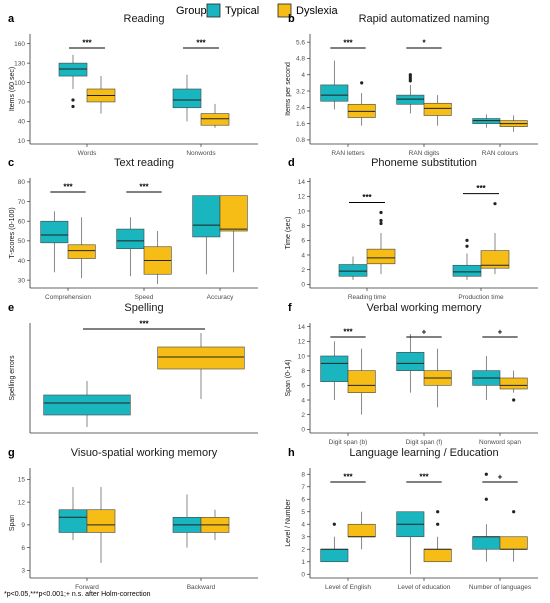  Describe the element at coordinates (500, 332) in the screenshot. I see `significance-label: +` at that location.